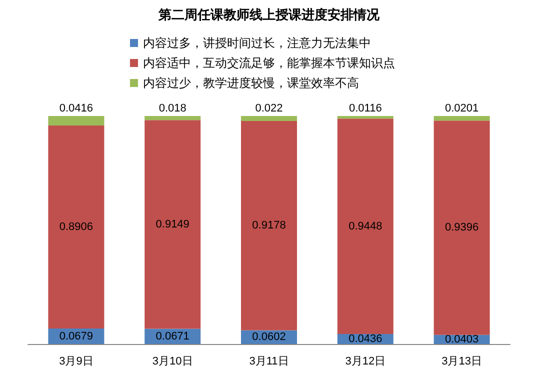  I want to click on data-label: 0.0436, so click(365, 339).